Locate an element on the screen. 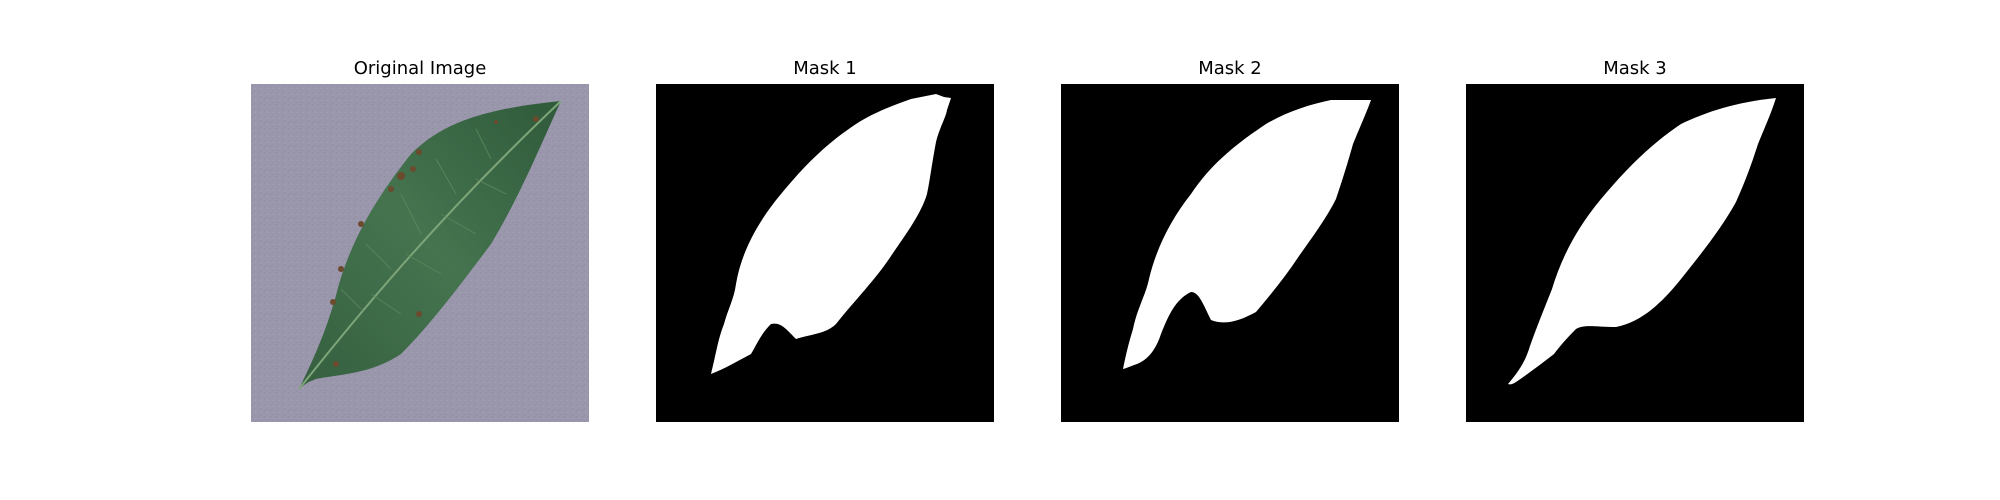  mask-3-panel: Mask 3 is located at coordinates (1635, 239).